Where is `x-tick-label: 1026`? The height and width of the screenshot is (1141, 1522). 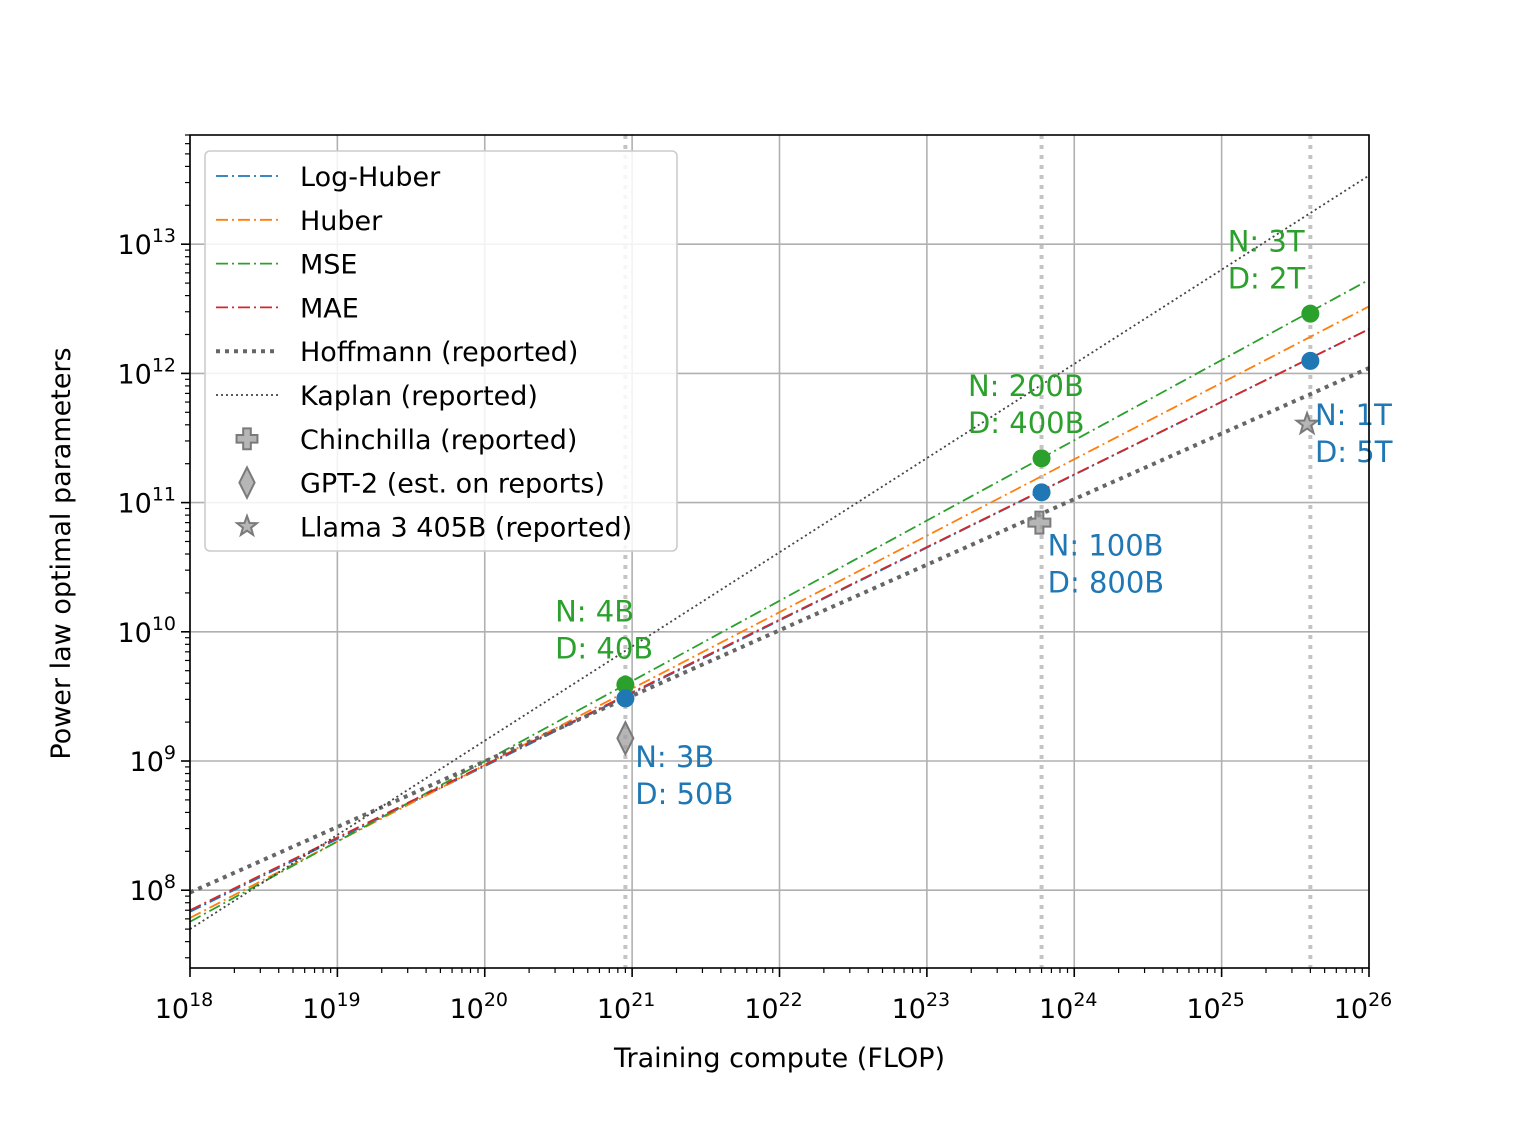
x-tick-label: 1026 is located at coordinates (1363, 1007).